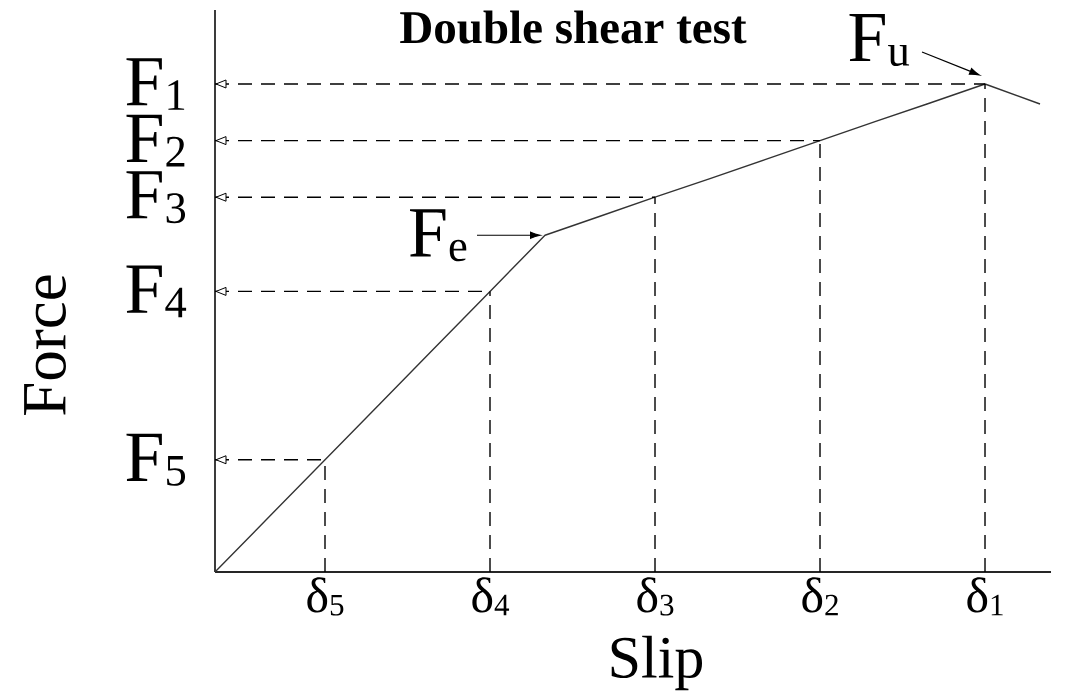 This screenshot has height=691, width=1079. What do you see at coordinates (156, 291) in the screenshot?
I see `series-label: F$_{4}$` at bounding box center [156, 291].